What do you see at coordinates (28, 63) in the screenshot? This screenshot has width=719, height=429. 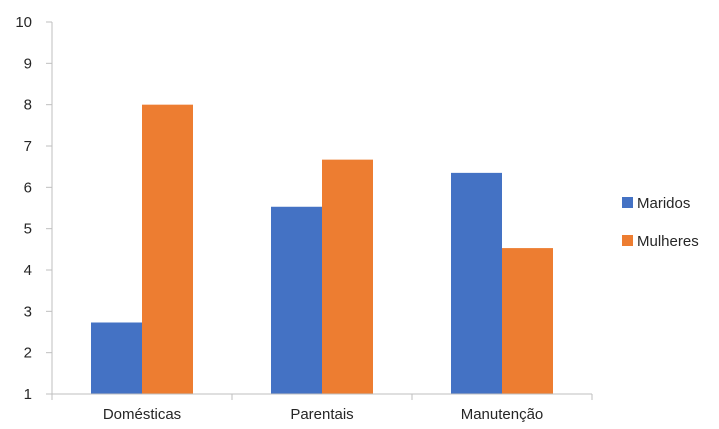 I see `y-tick-label: 9` at bounding box center [28, 63].